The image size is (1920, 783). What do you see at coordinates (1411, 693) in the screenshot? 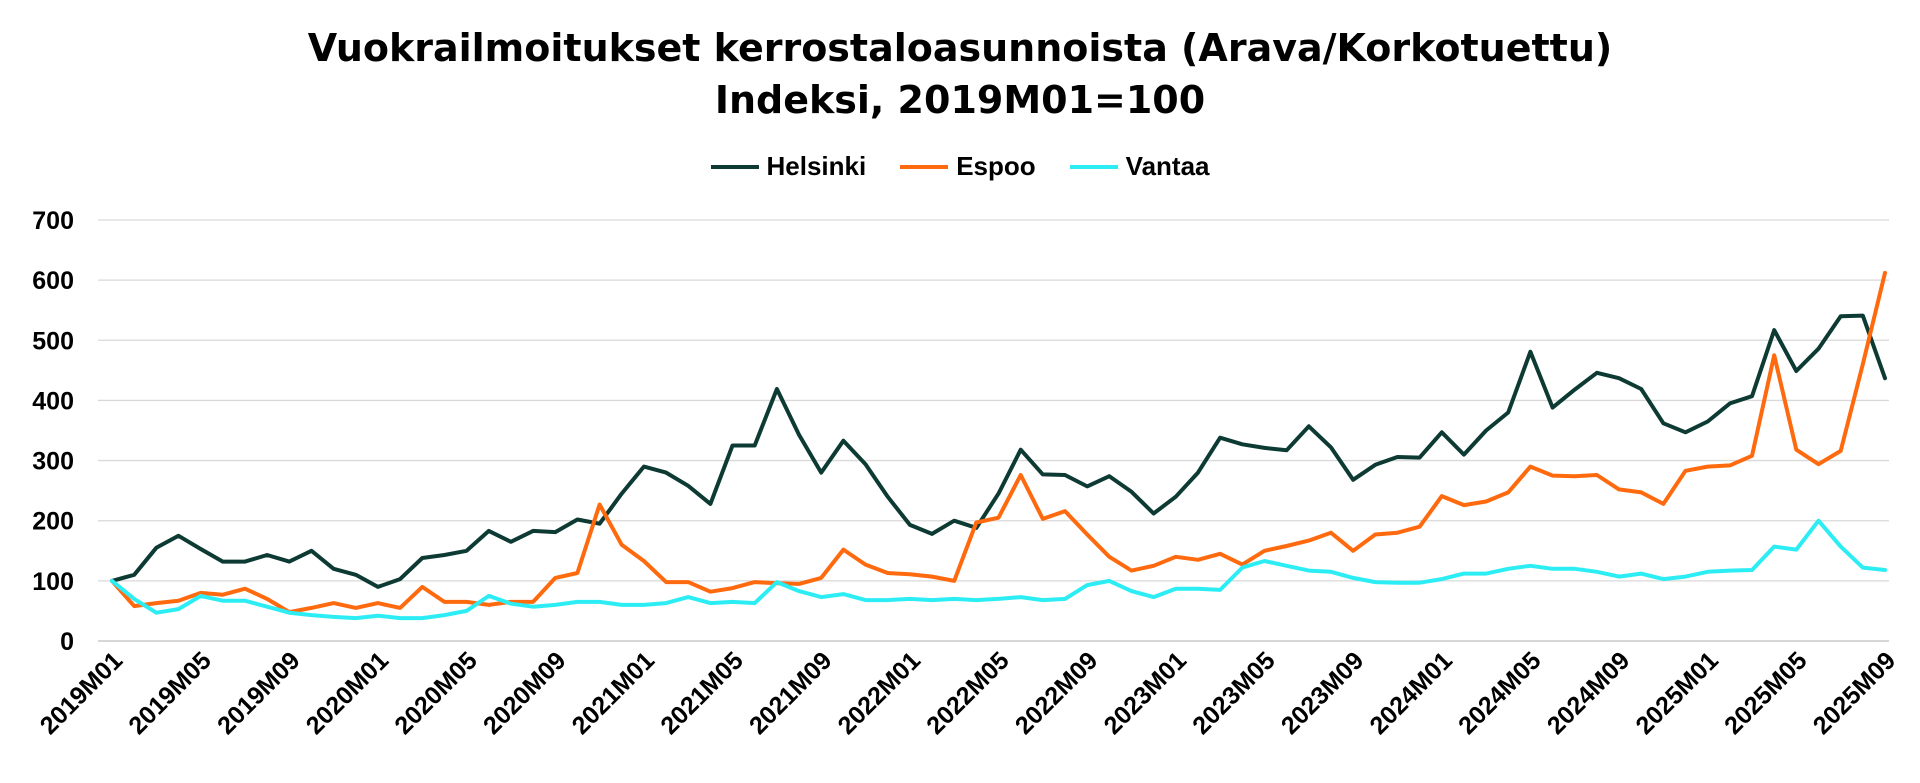
I see `x-tick-label: 2024M01` at bounding box center [1411, 693].